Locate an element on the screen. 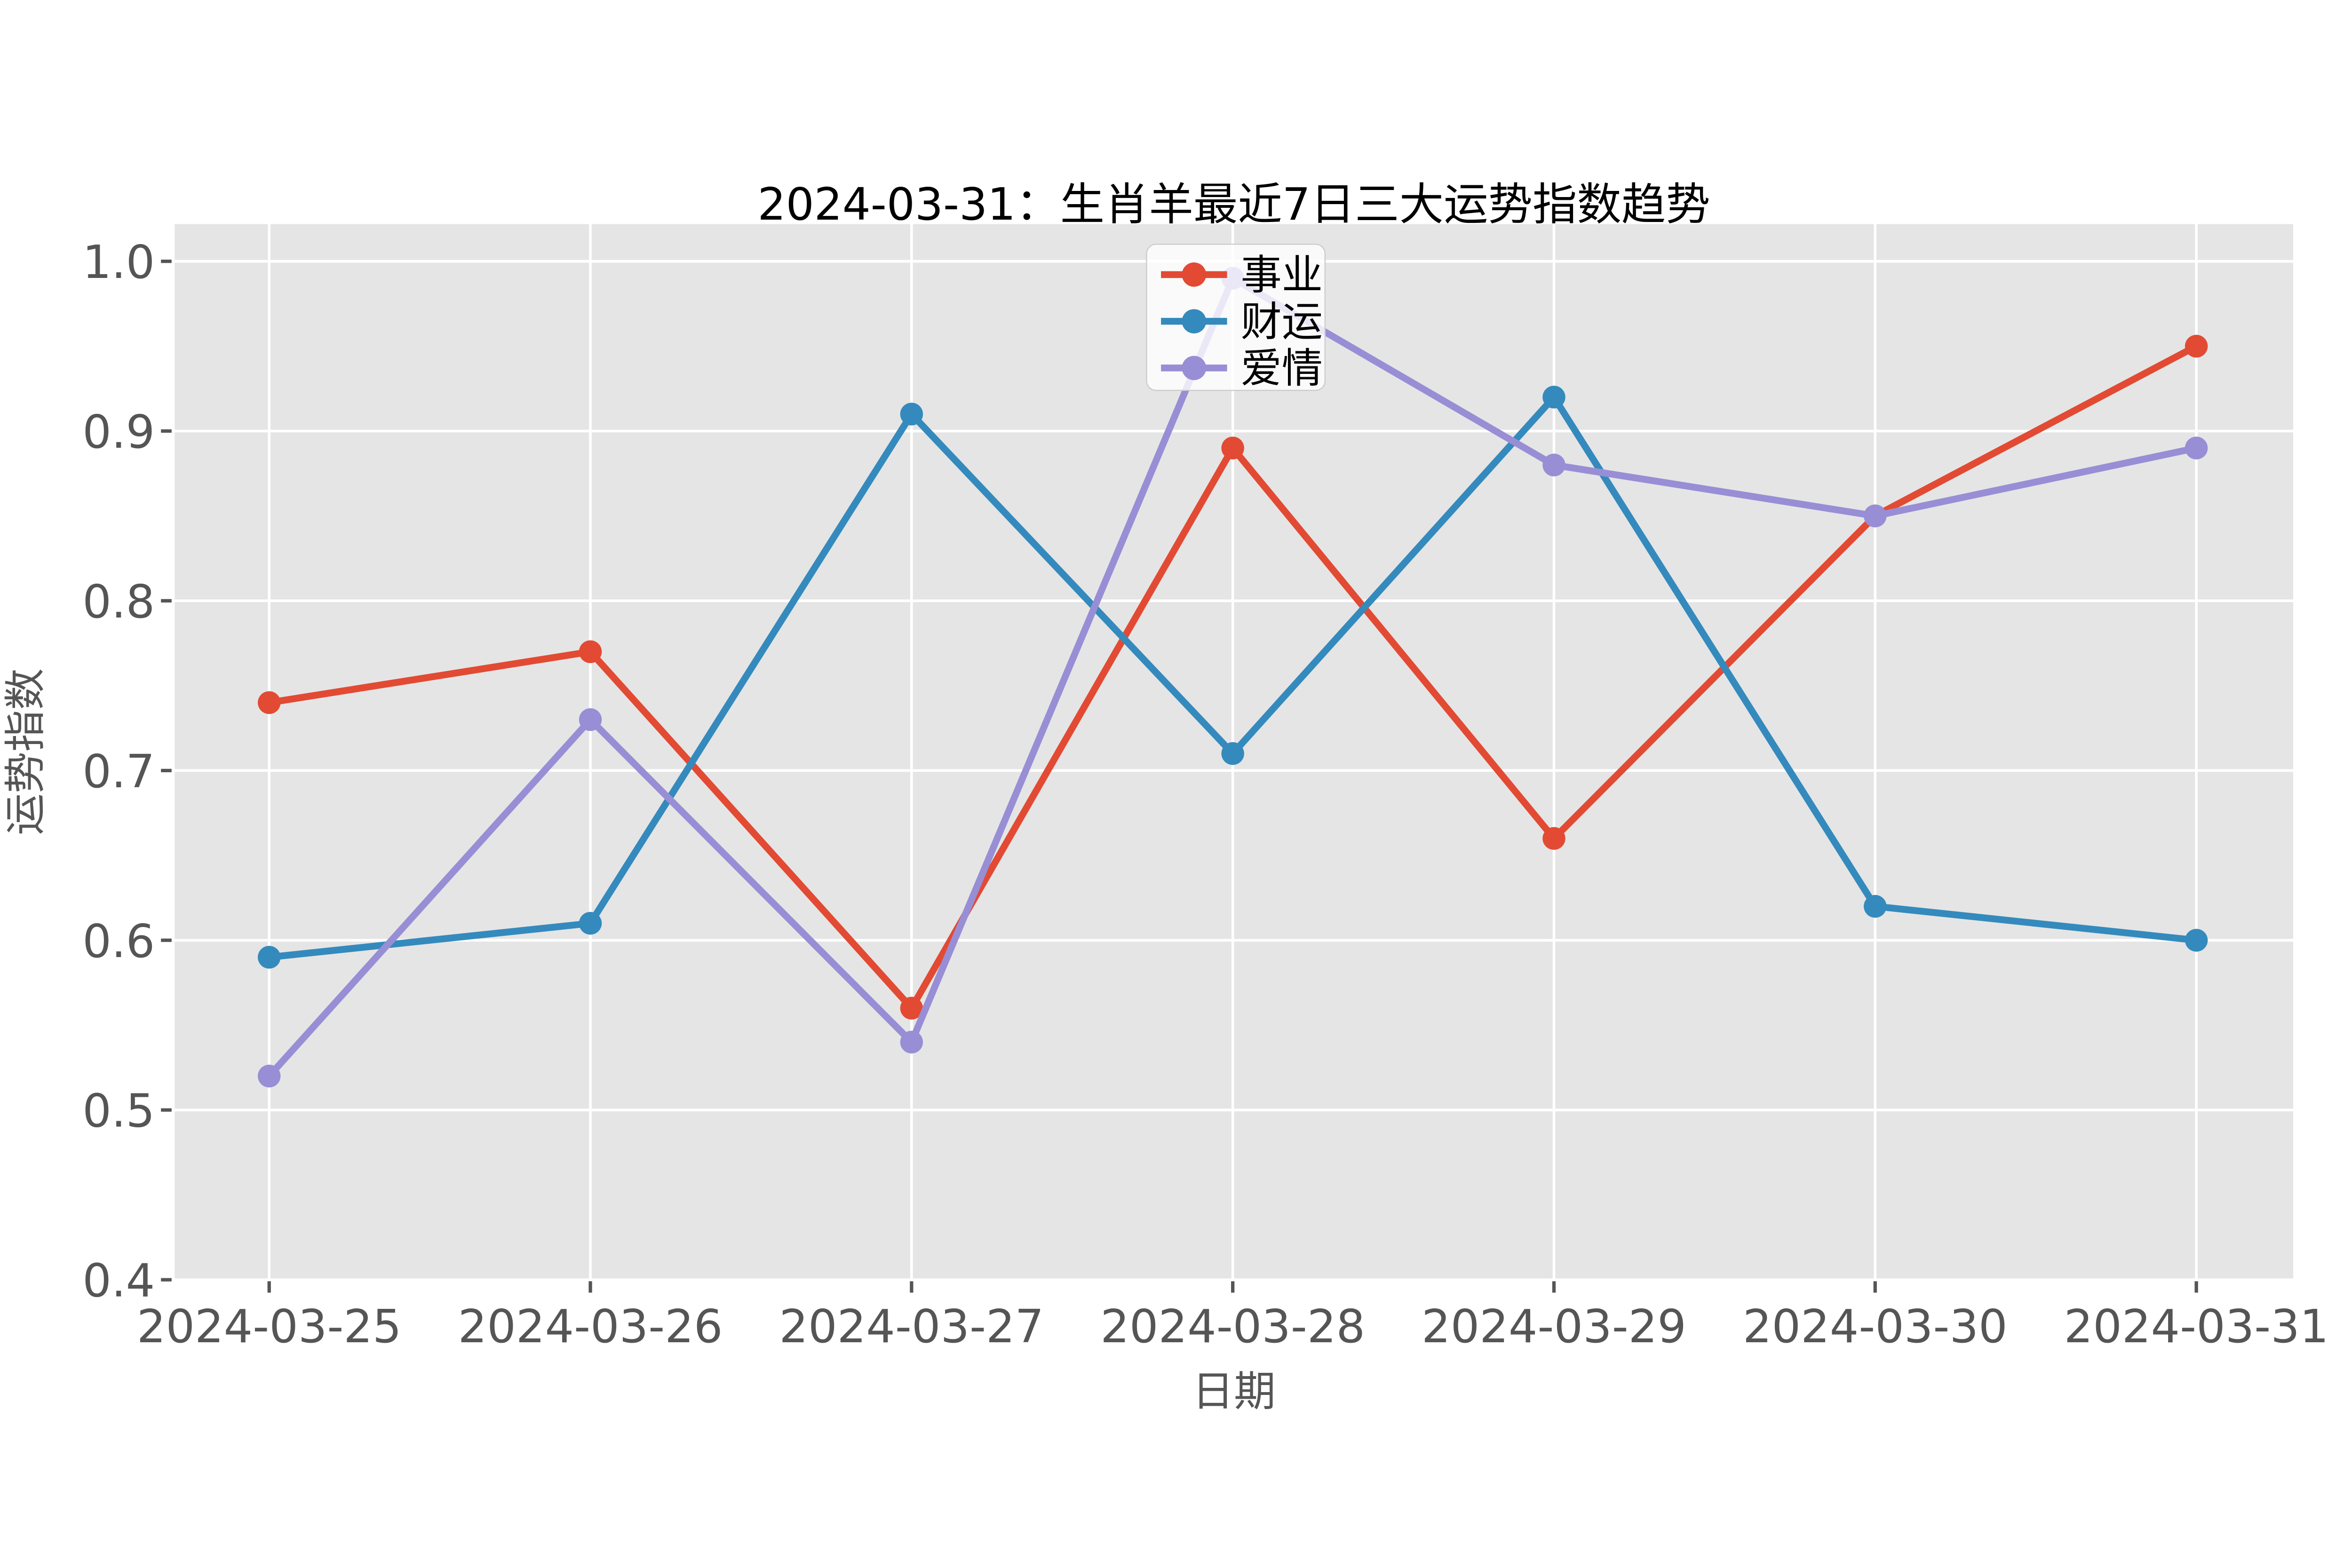 The image size is (2352, 1568). legend-label: 爱情 is located at coordinates (1282, 368).